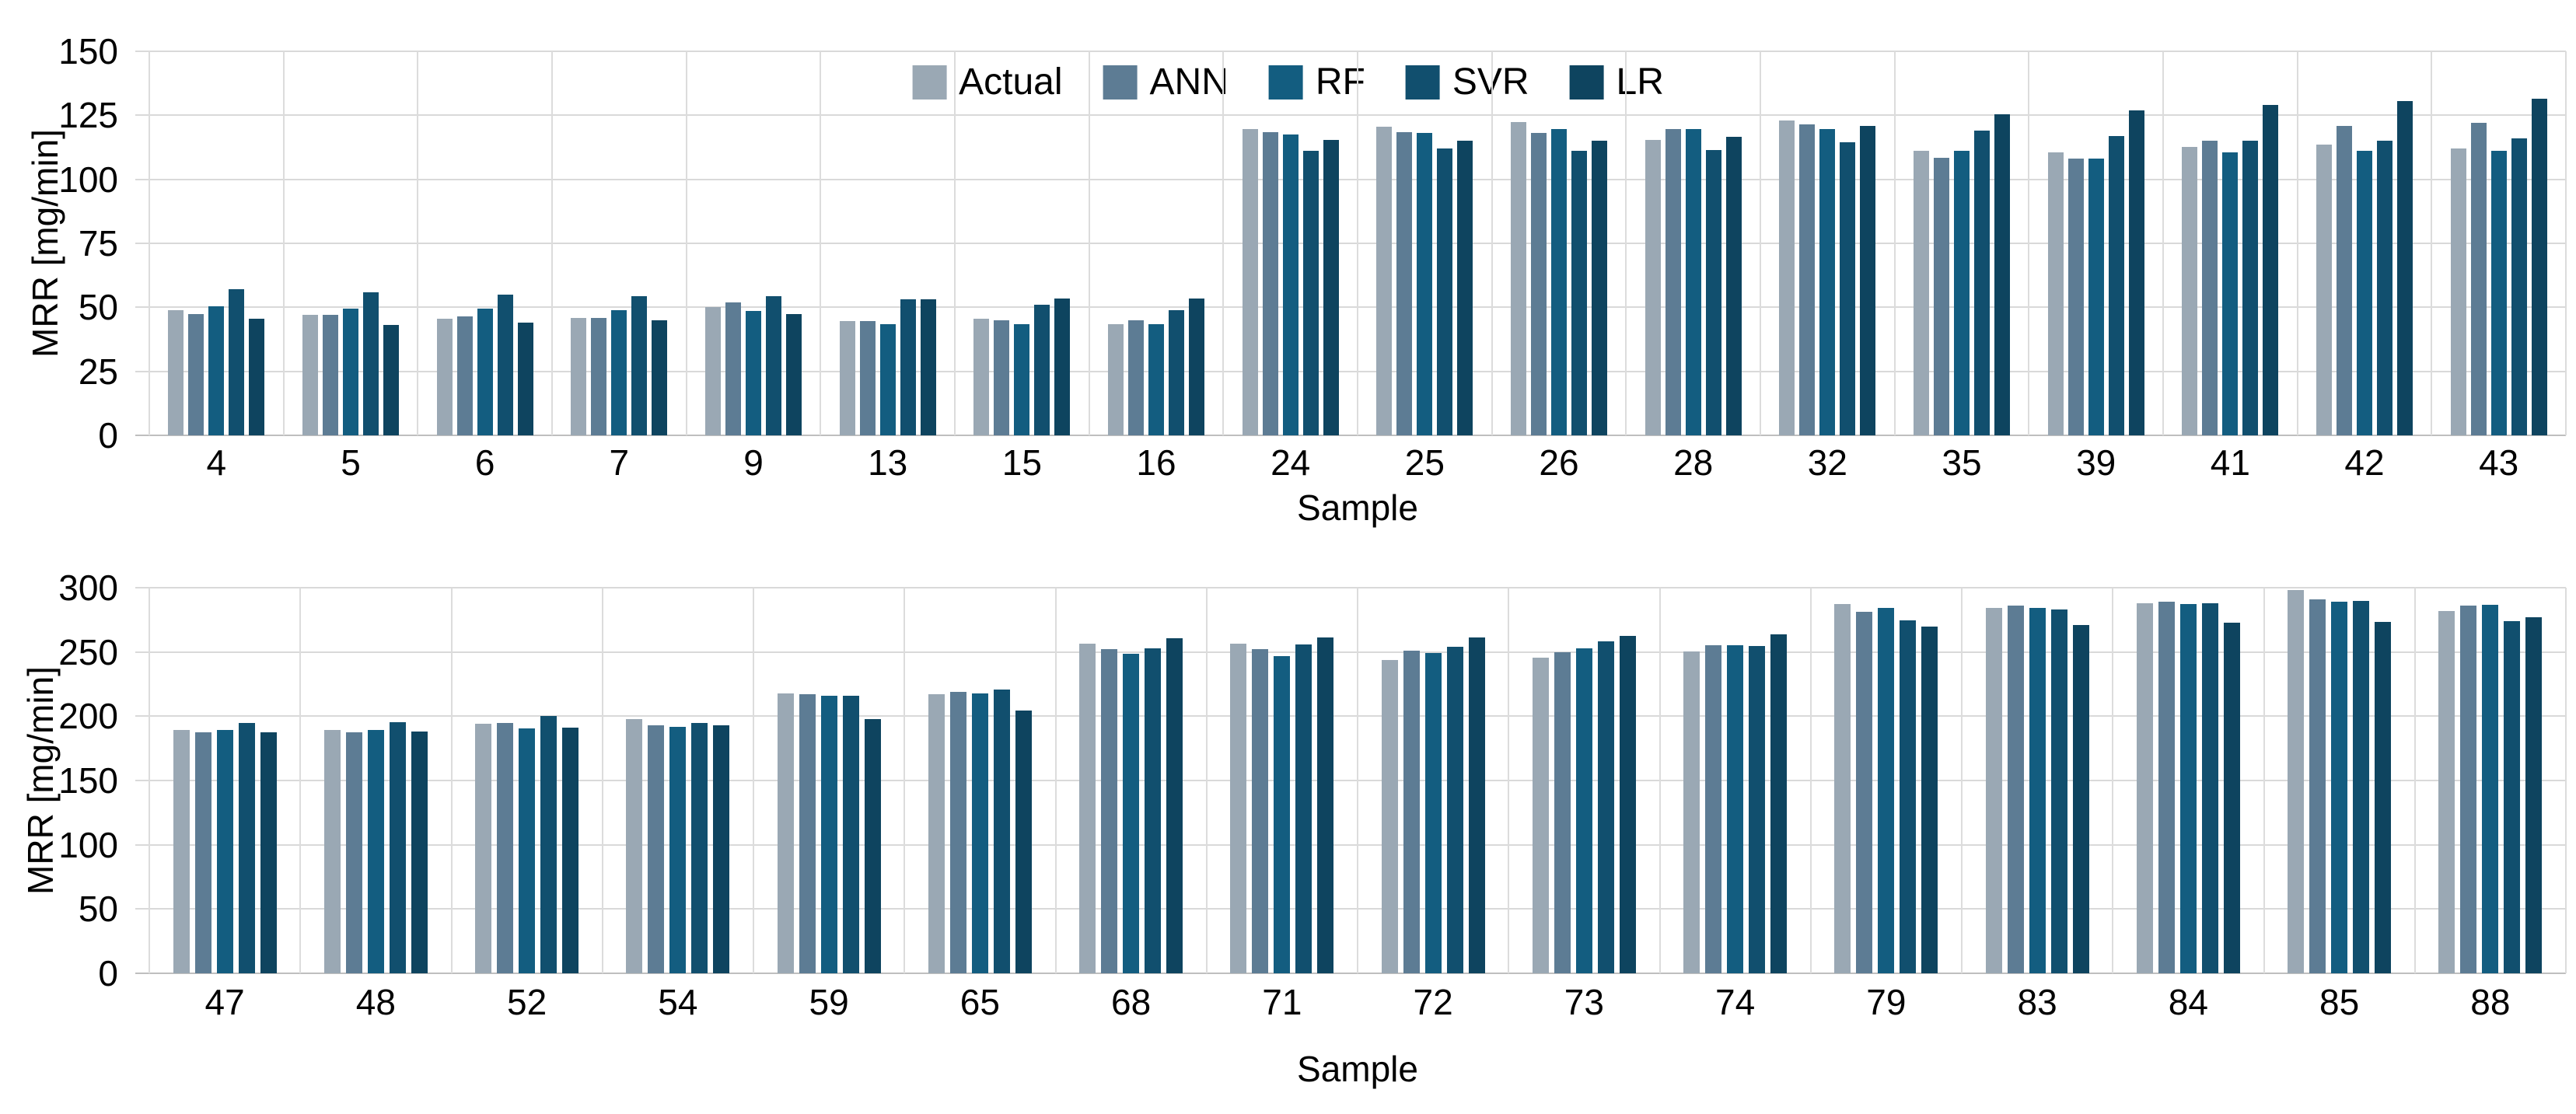  What do you see at coordinates (1291, 463) in the screenshot?
I see `x-tick-label: 24` at bounding box center [1291, 463].